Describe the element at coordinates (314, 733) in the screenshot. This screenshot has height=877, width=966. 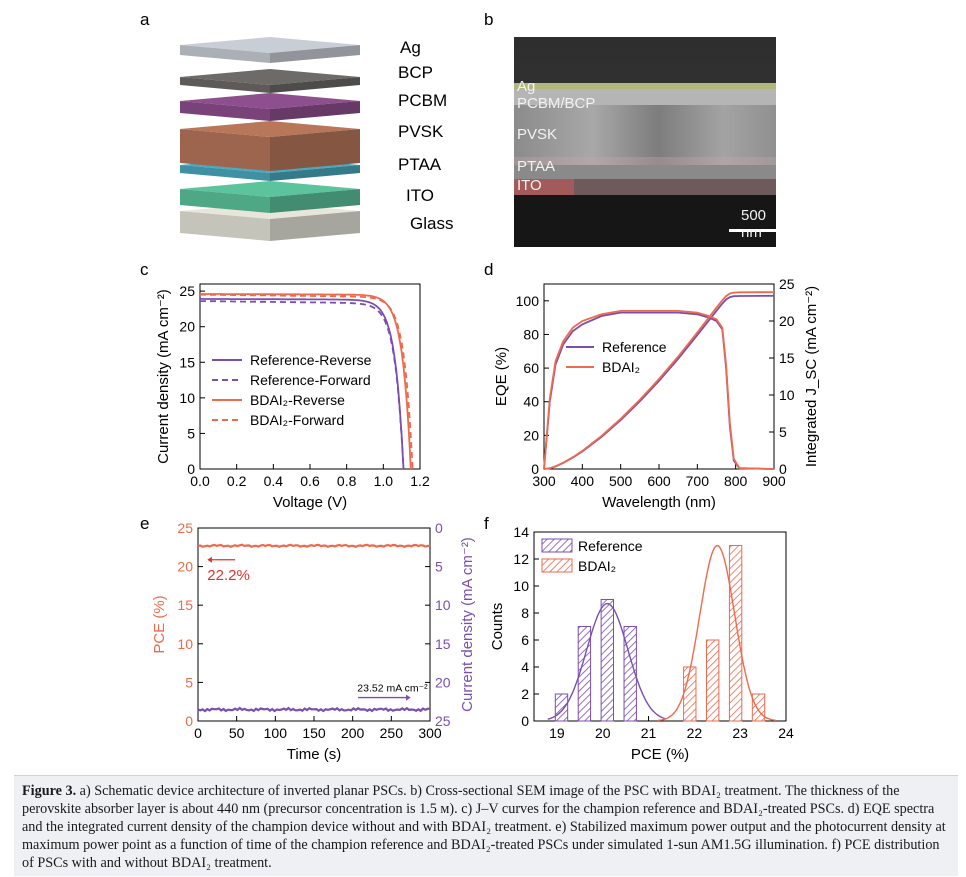
I see `x-tick-label: 150` at that location.